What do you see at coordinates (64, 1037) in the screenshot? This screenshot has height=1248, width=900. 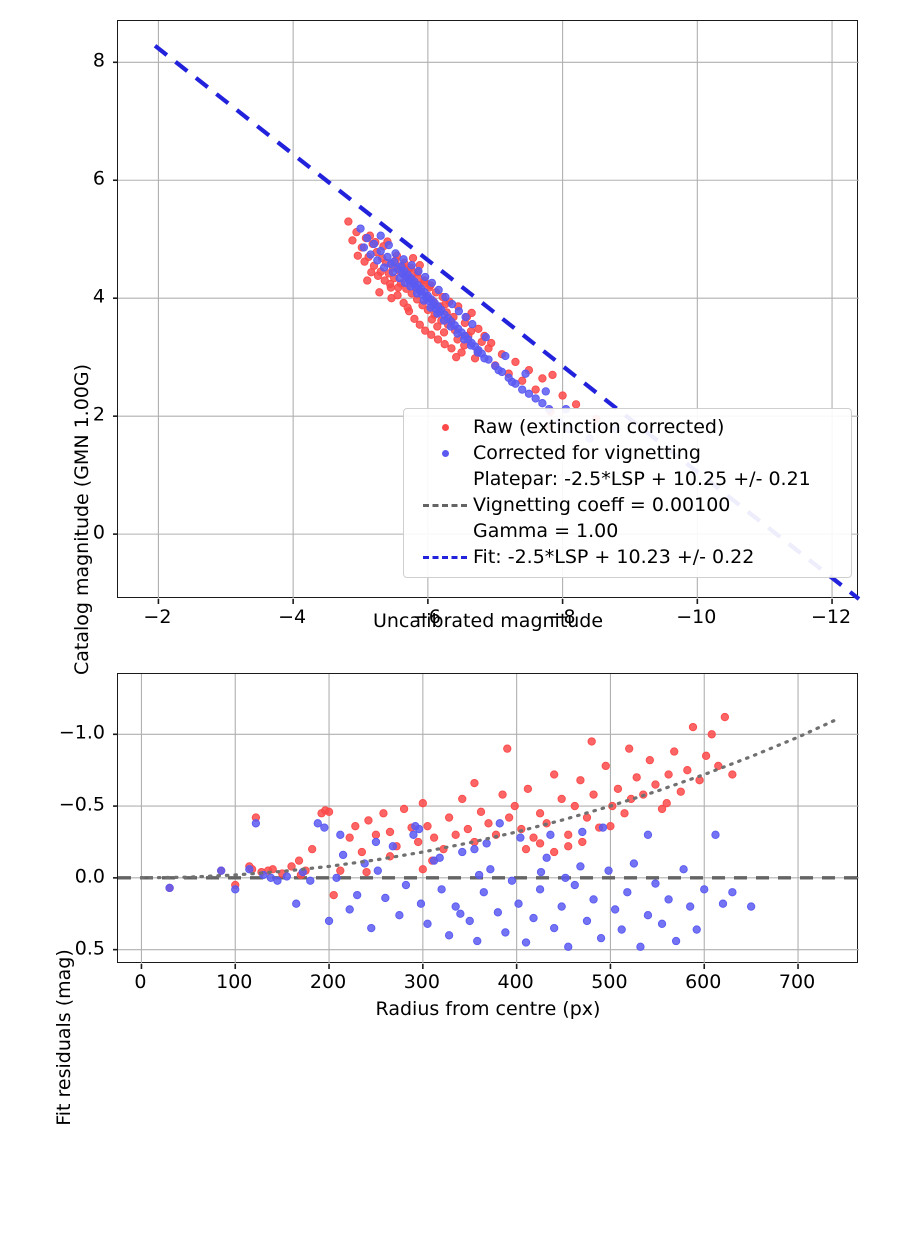 I see `fit-residuals-axis-title: Fit residuals (mag)` at bounding box center [64, 1037].